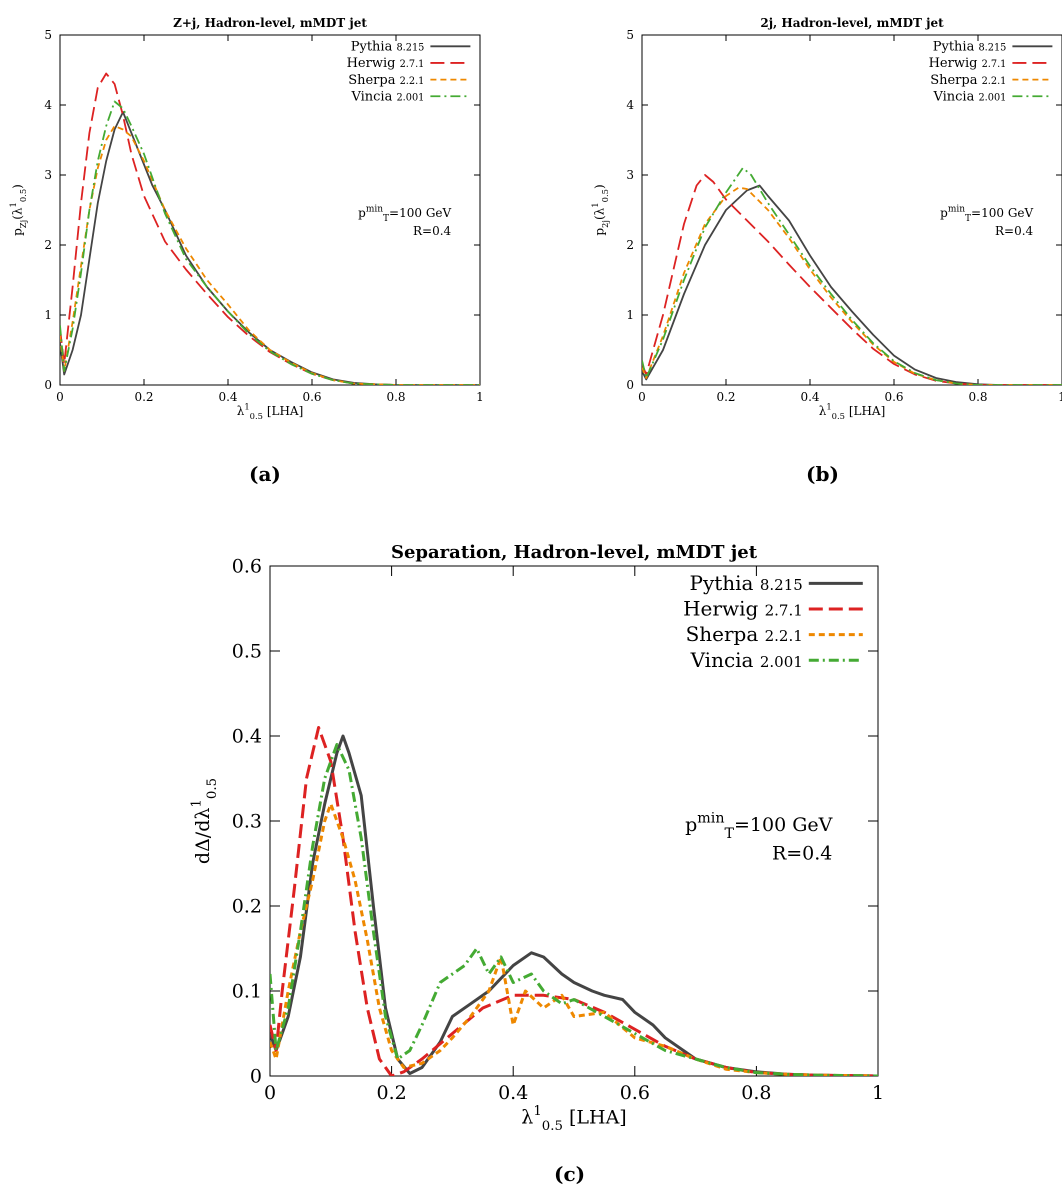 The height and width of the screenshot is (1200, 1062). Describe the element at coordinates (600, 209) in the screenshot. I see `y-axis-label: p2j(λ10.5)` at that location.